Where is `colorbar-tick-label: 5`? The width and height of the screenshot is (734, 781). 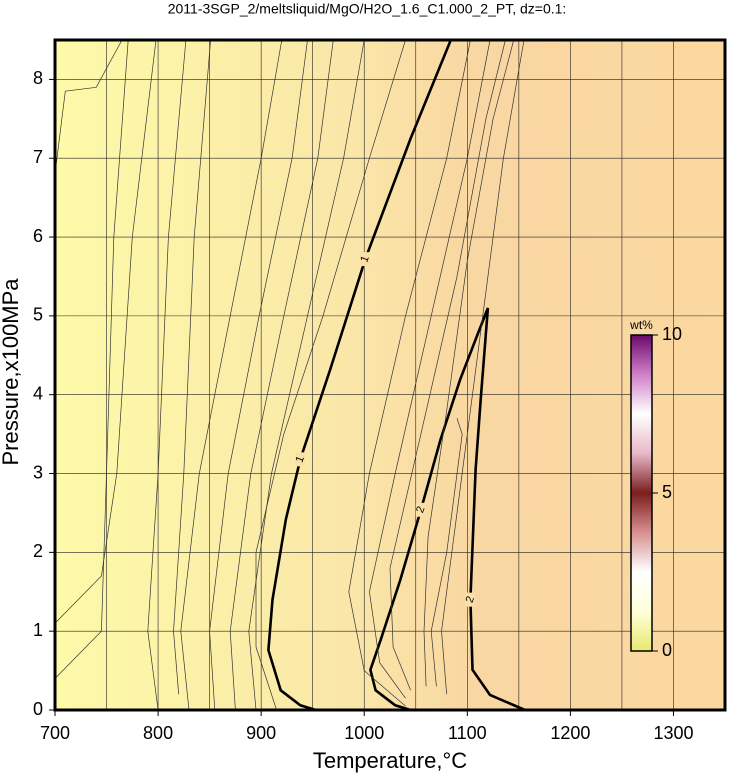 colorbar-tick-label: 5 is located at coordinates (667, 492).